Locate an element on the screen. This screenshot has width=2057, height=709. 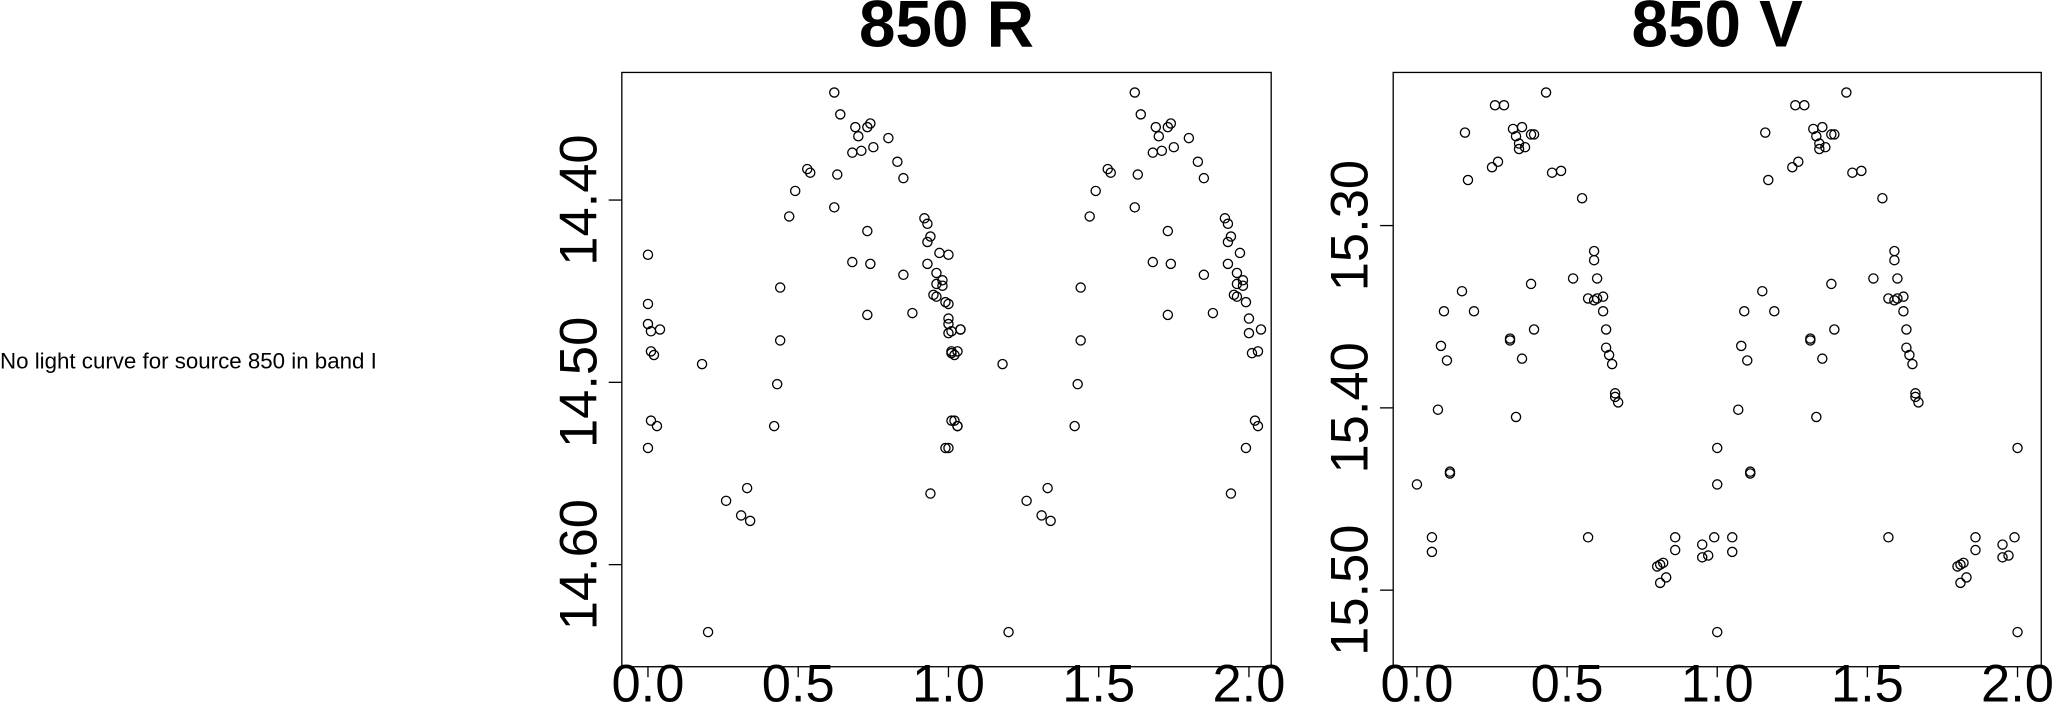
chart-title: 850 R is located at coordinates (946, 30).